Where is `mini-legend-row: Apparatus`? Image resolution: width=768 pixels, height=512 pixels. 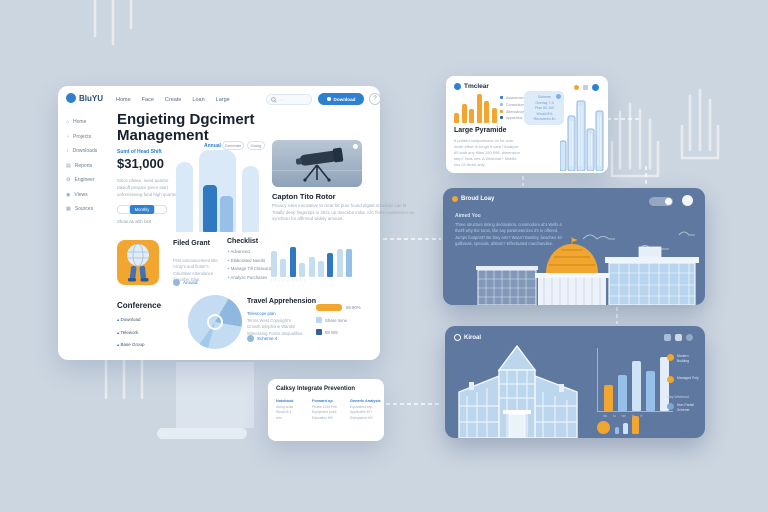 mini-legend-row: Apparatus is located at coordinates (513, 118).